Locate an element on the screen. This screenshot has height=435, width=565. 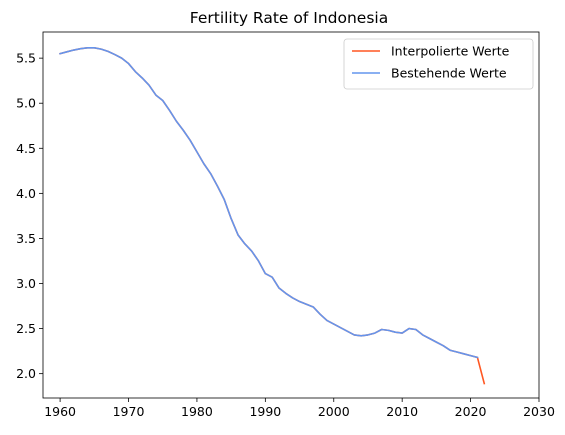
x-tick-label: 1960 is located at coordinates (60, 411).